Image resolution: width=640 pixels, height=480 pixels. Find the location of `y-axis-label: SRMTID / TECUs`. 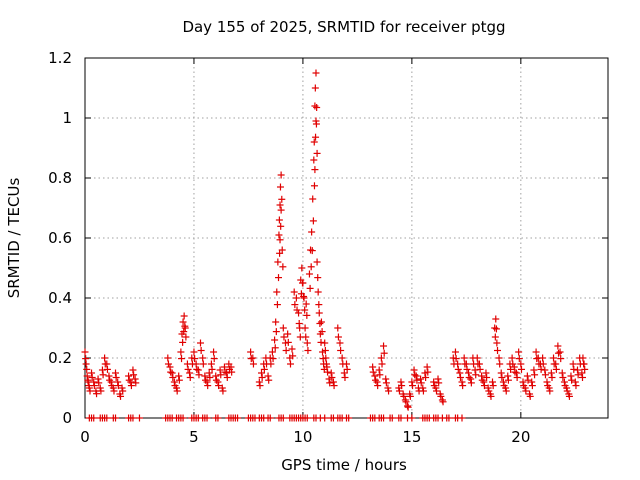

y-axis-label: SRMTID / TECUs is located at coordinates (14, 238).